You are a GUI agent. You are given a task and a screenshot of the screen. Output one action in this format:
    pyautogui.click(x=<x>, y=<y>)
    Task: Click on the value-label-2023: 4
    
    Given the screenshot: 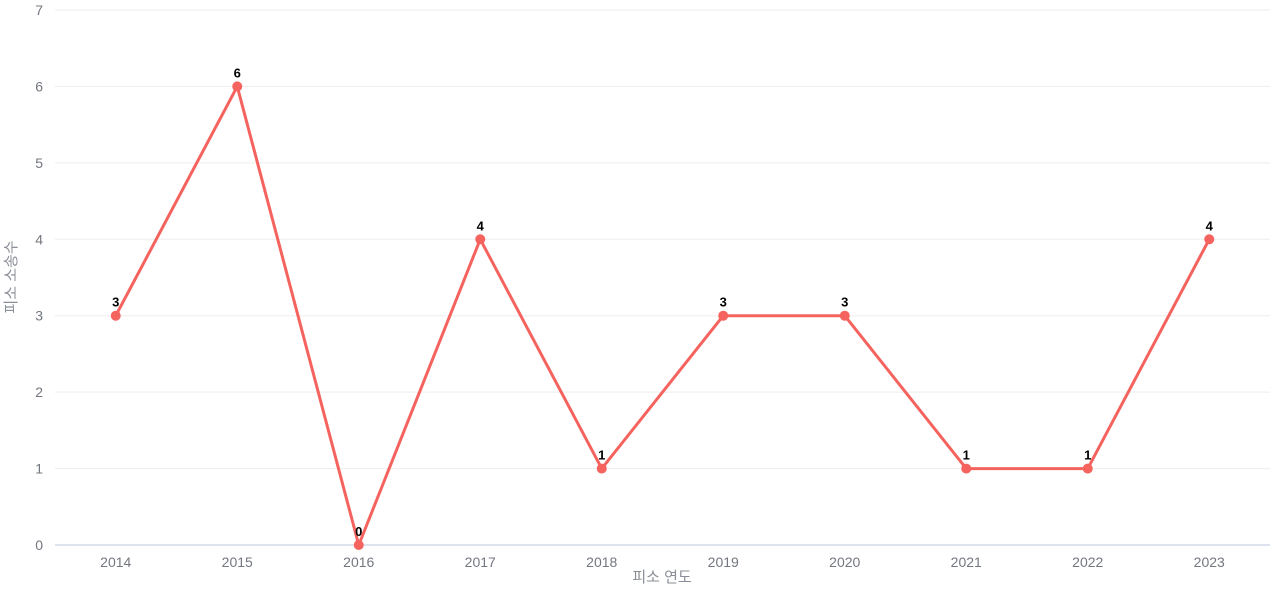 What is the action you would take?
    pyautogui.click(x=1210, y=225)
    